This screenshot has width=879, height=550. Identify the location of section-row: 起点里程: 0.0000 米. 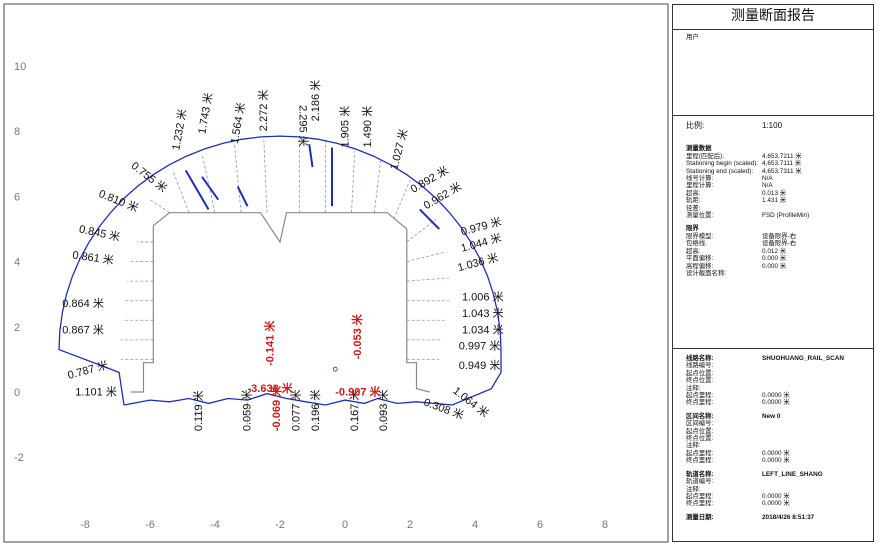
(779, 453).